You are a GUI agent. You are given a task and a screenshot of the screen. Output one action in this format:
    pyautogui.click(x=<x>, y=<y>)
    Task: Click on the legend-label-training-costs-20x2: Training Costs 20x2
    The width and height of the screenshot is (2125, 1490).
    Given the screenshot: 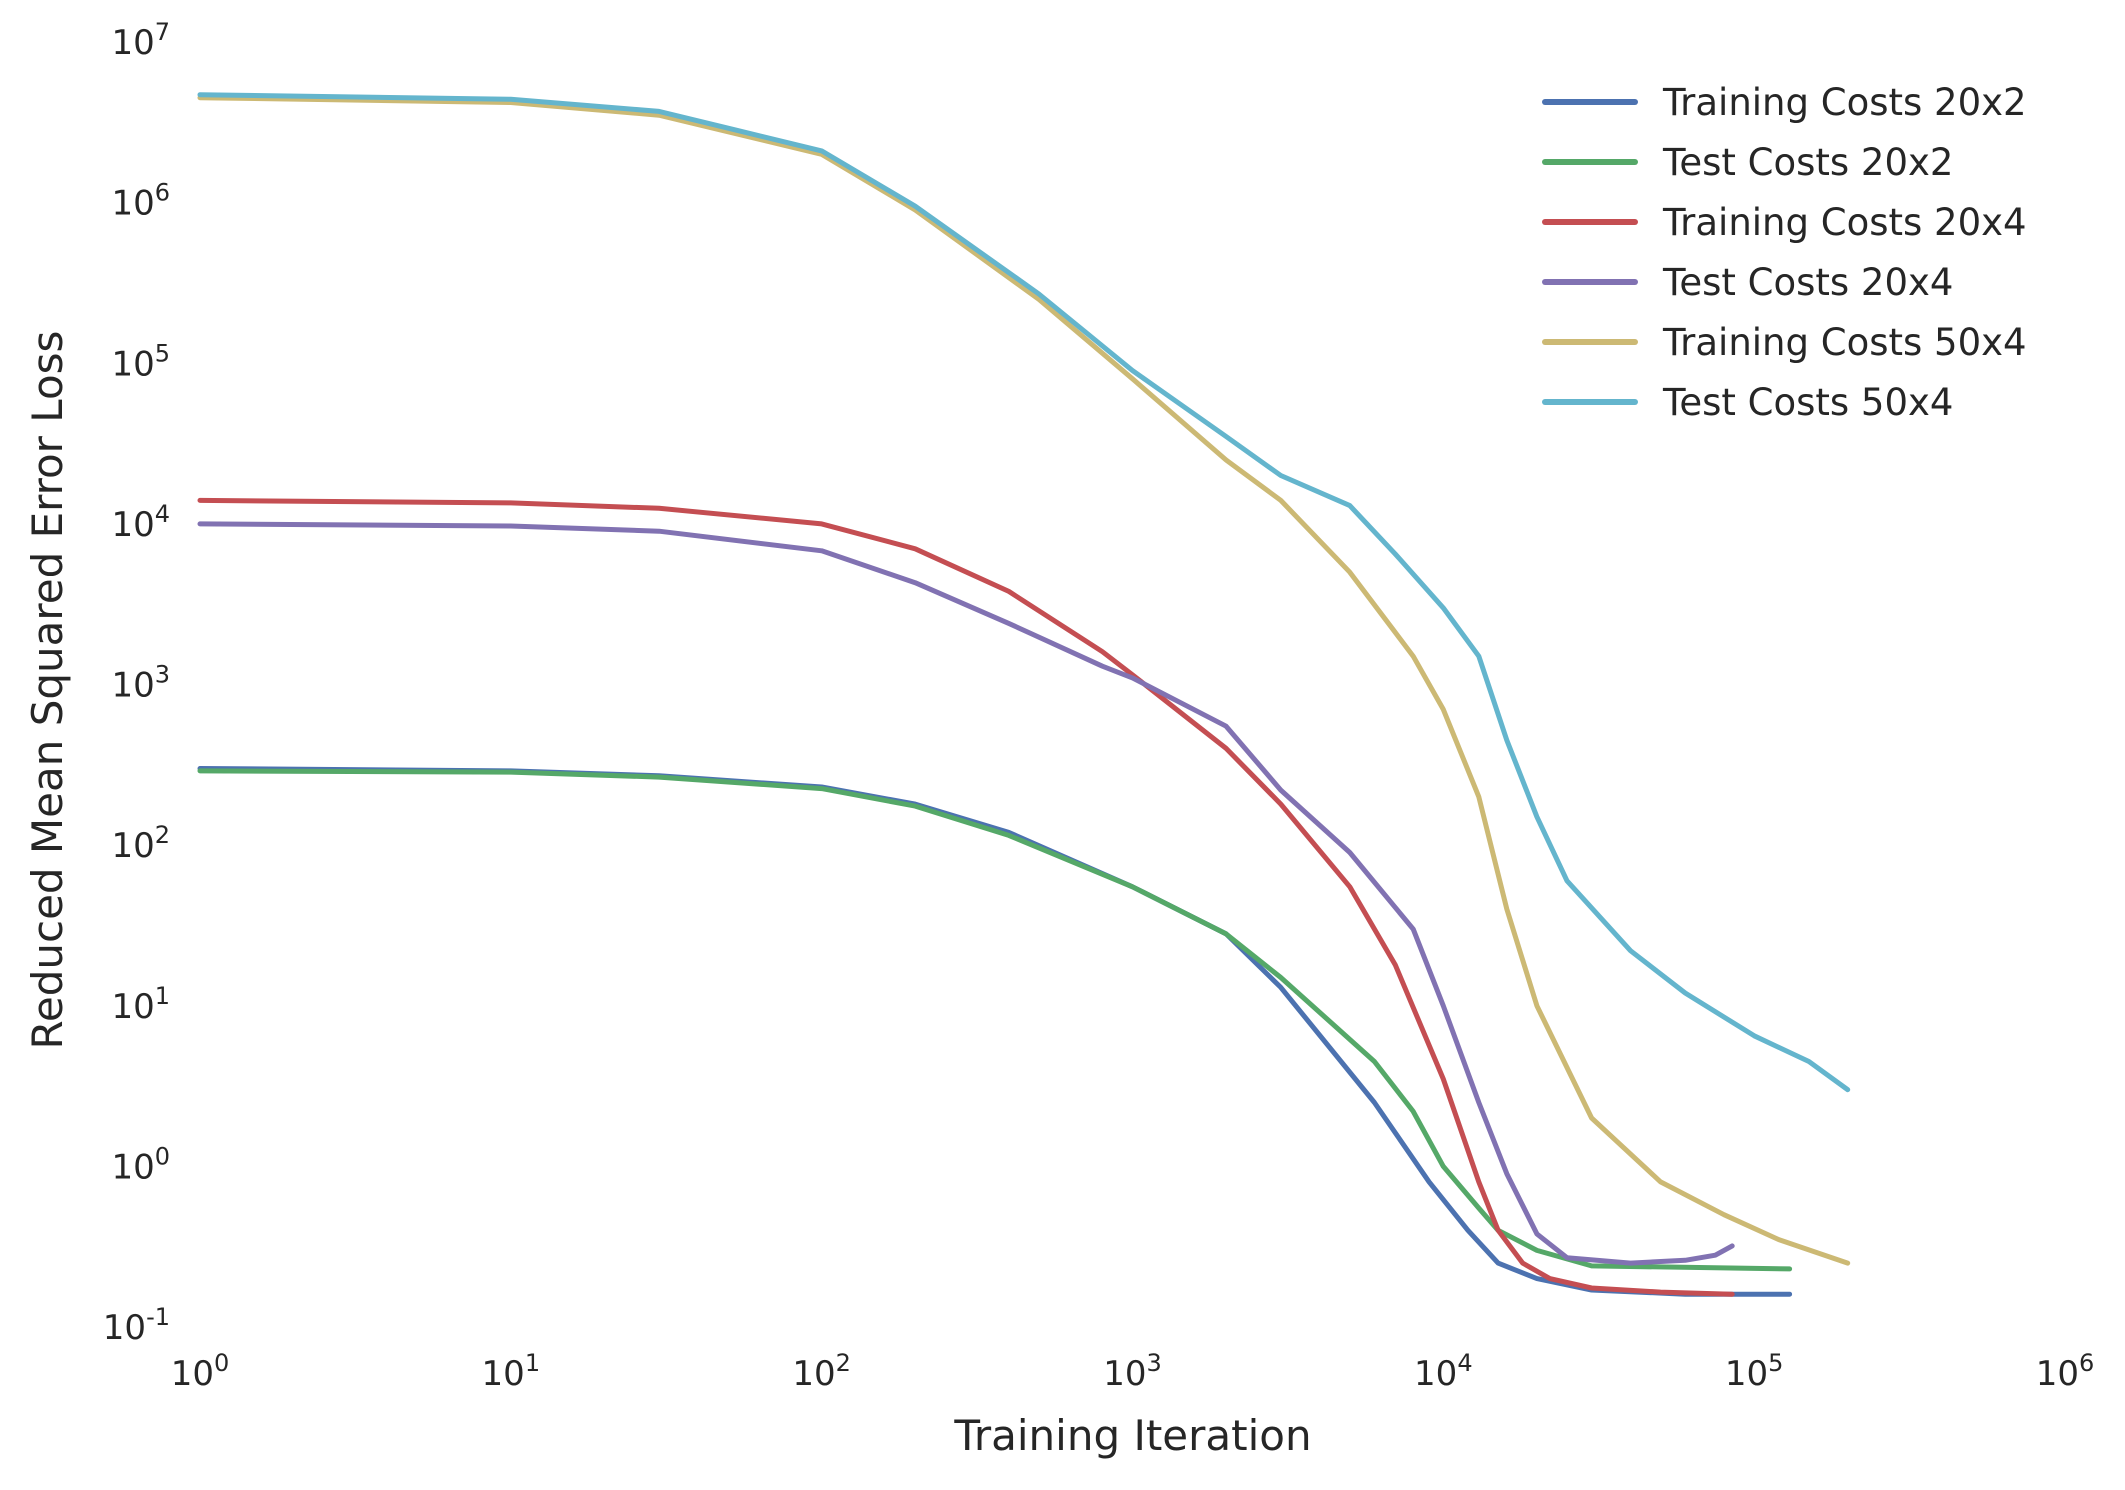 What is the action you would take?
    pyautogui.click(x=1844, y=102)
    